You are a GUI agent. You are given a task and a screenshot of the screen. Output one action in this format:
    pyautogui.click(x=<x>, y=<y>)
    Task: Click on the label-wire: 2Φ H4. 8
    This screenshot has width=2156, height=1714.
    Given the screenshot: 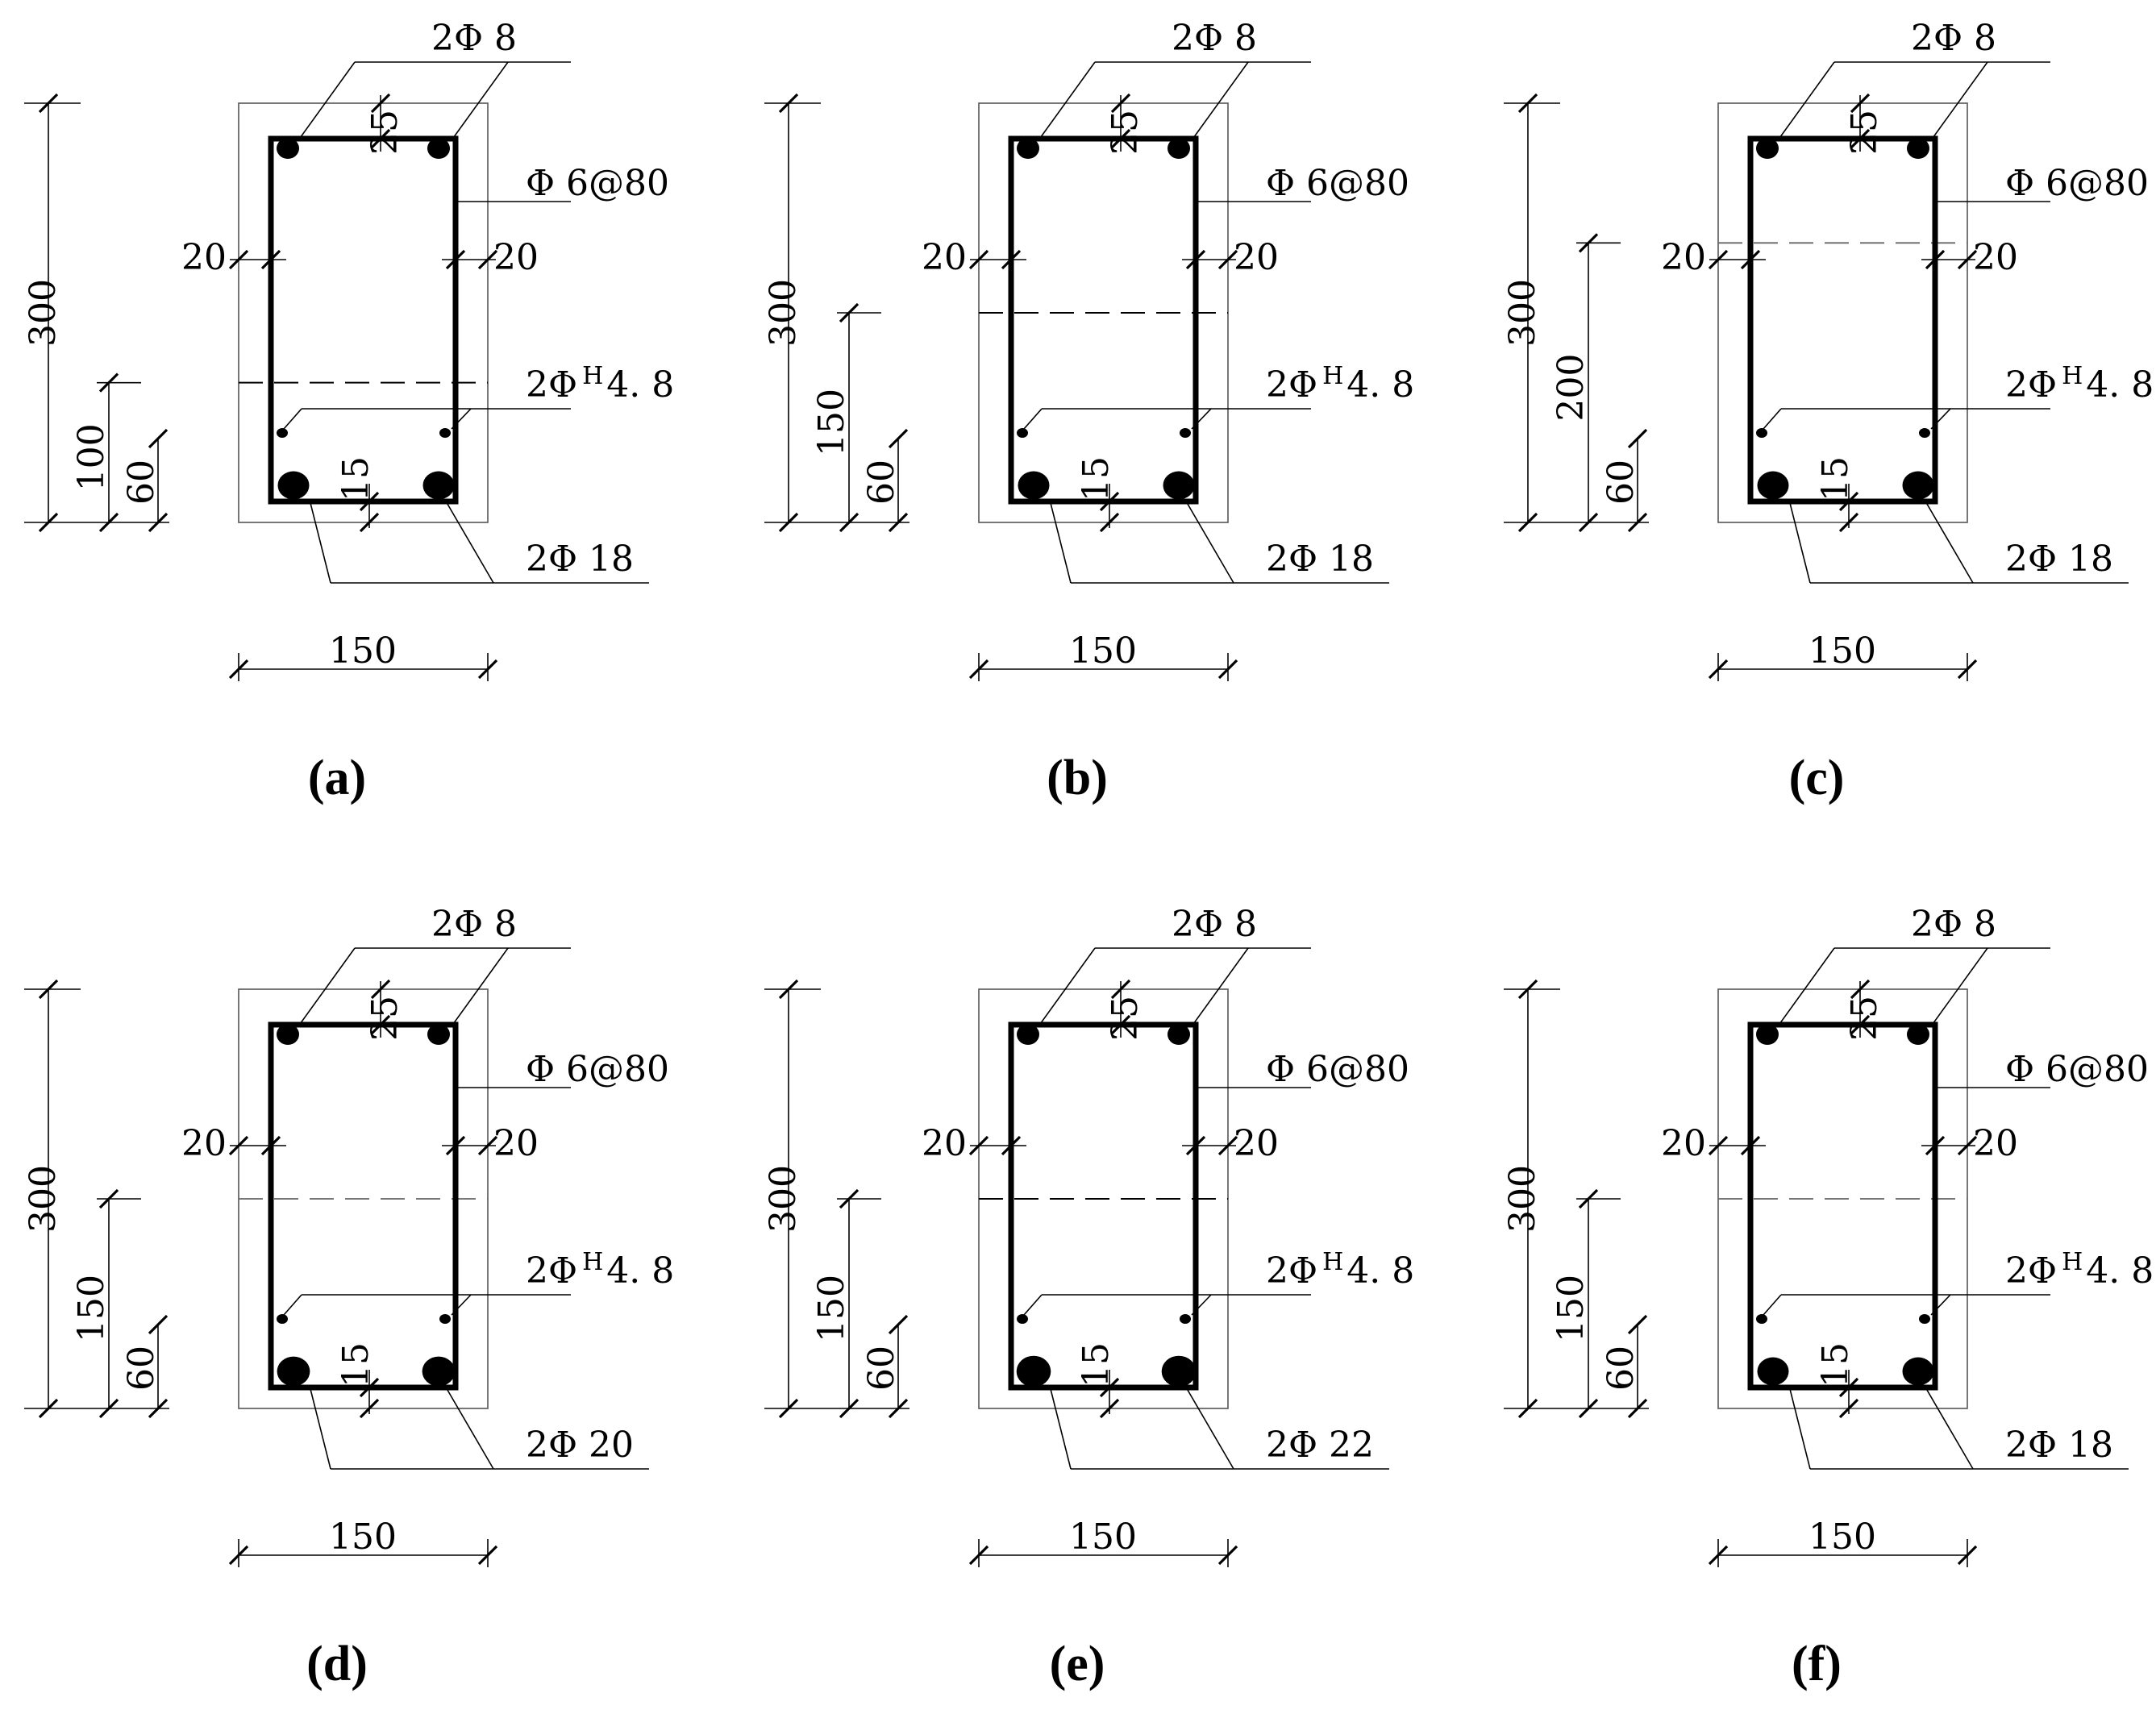 What is the action you would take?
    pyautogui.click(x=600, y=1270)
    